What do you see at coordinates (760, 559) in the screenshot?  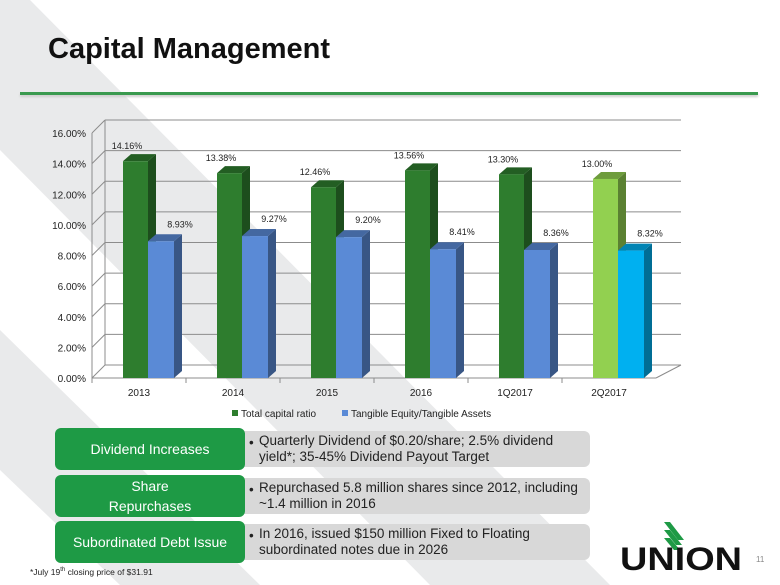 I see `page-number: 11` at bounding box center [760, 559].